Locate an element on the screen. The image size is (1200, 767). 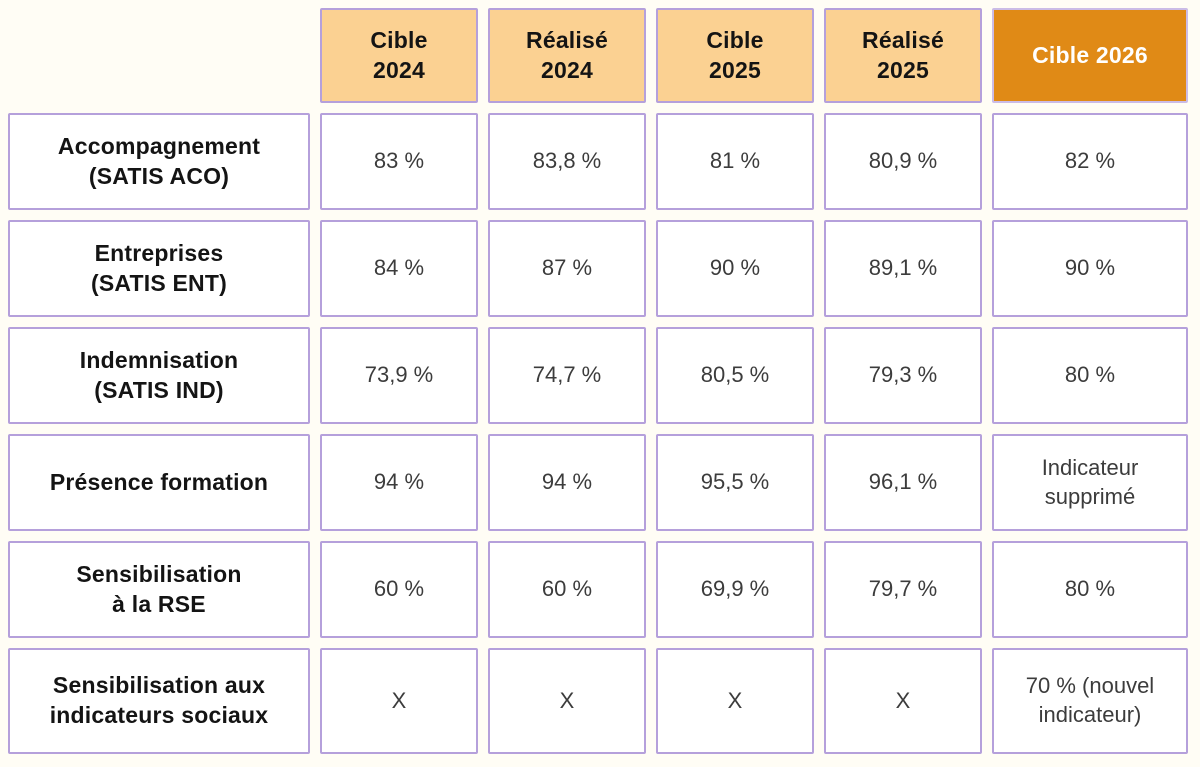
value-cell: 82 % is located at coordinates (1090, 161).